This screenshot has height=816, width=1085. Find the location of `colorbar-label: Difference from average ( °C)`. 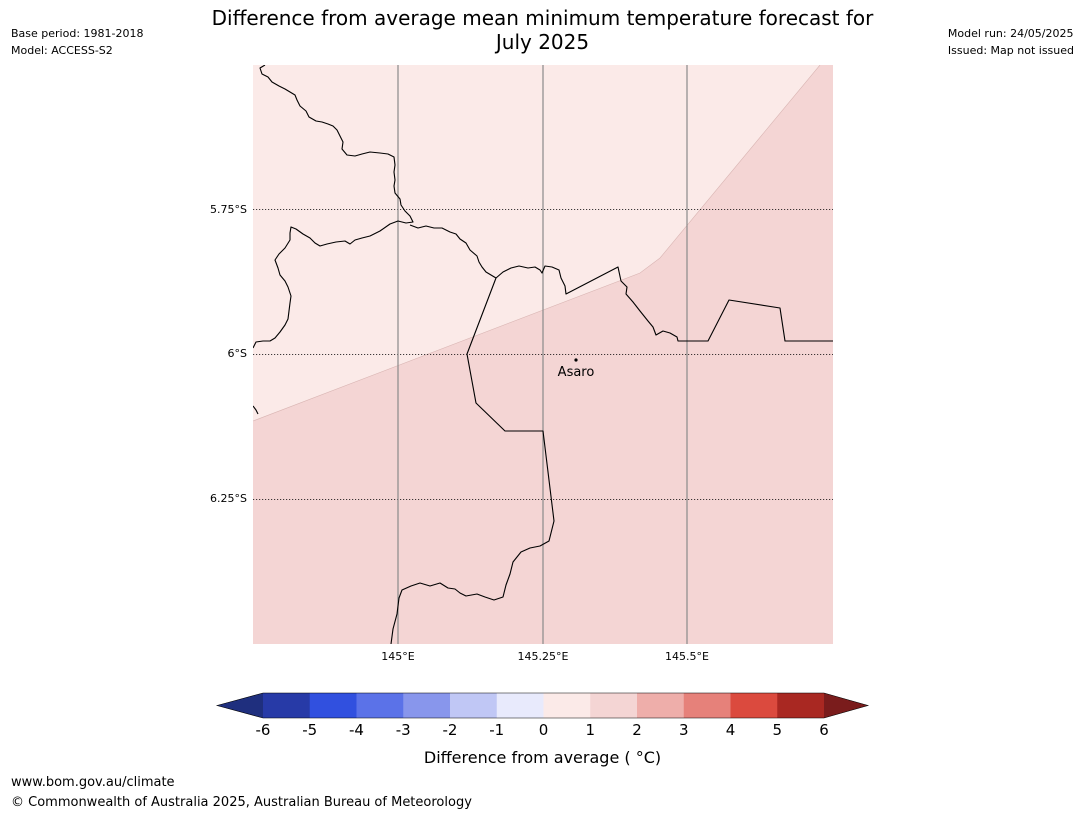

colorbar-label: Difference from average ( °C) is located at coordinates (542, 757).